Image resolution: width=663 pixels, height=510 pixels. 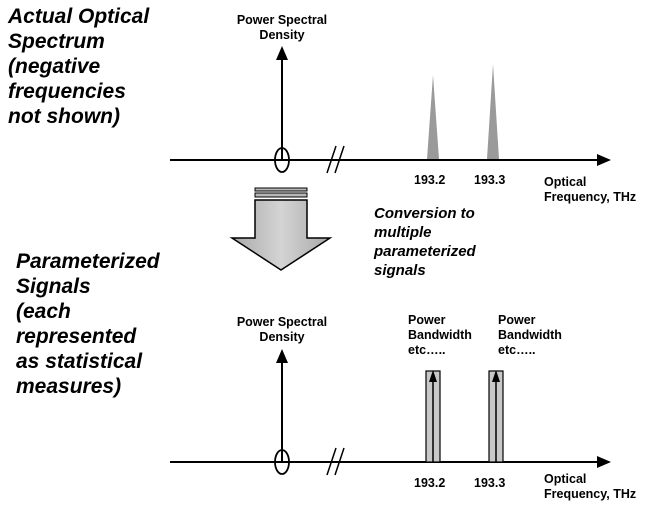 I want to click on top-freq-label-2: 193.3, so click(x=490, y=180).